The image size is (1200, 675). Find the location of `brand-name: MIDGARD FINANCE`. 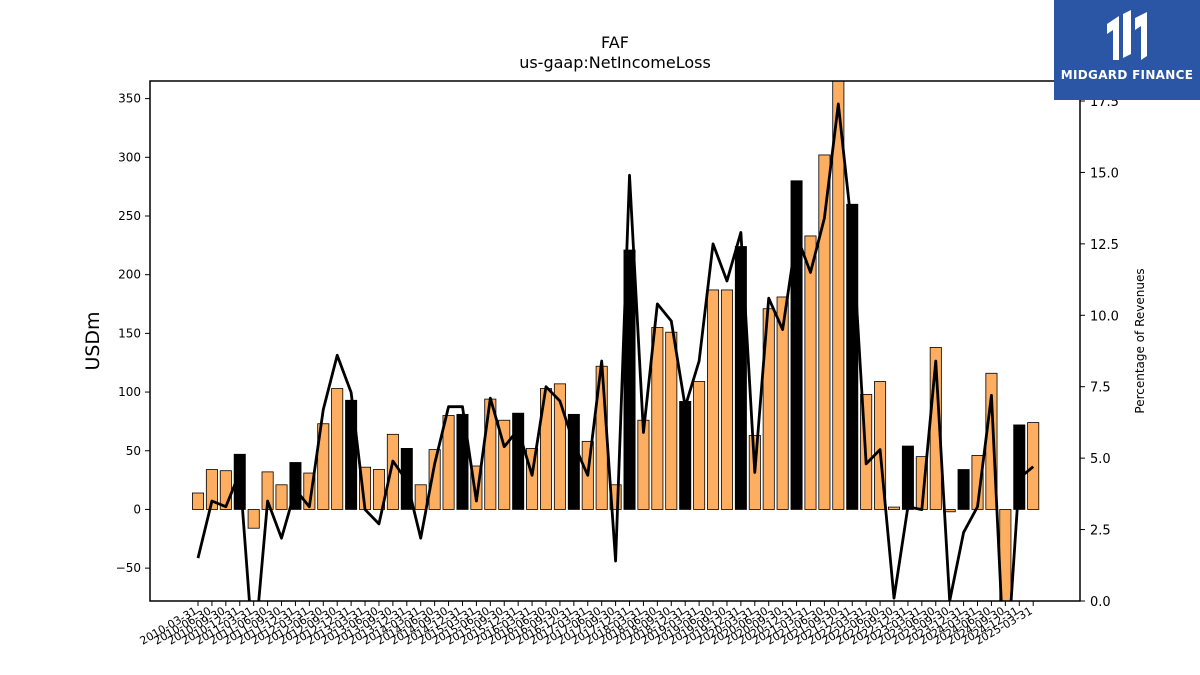

brand-name: MIDGARD FINANCE is located at coordinates (1127, 75).